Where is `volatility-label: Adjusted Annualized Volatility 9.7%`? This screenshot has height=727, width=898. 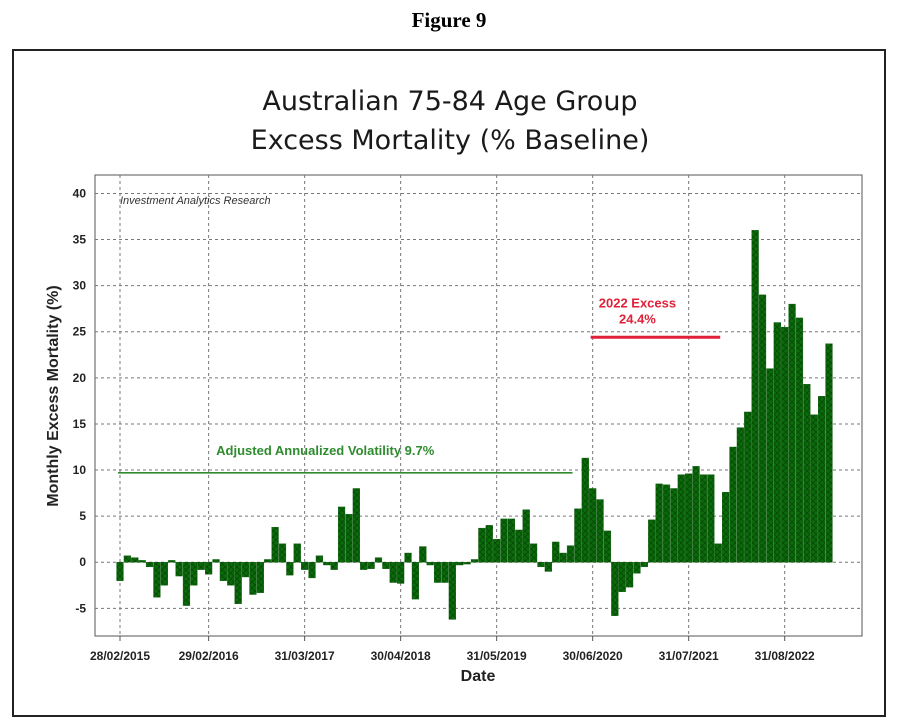 volatility-label: Adjusted Annualized Volatility 9.7% is located at coordinates (325, 450).